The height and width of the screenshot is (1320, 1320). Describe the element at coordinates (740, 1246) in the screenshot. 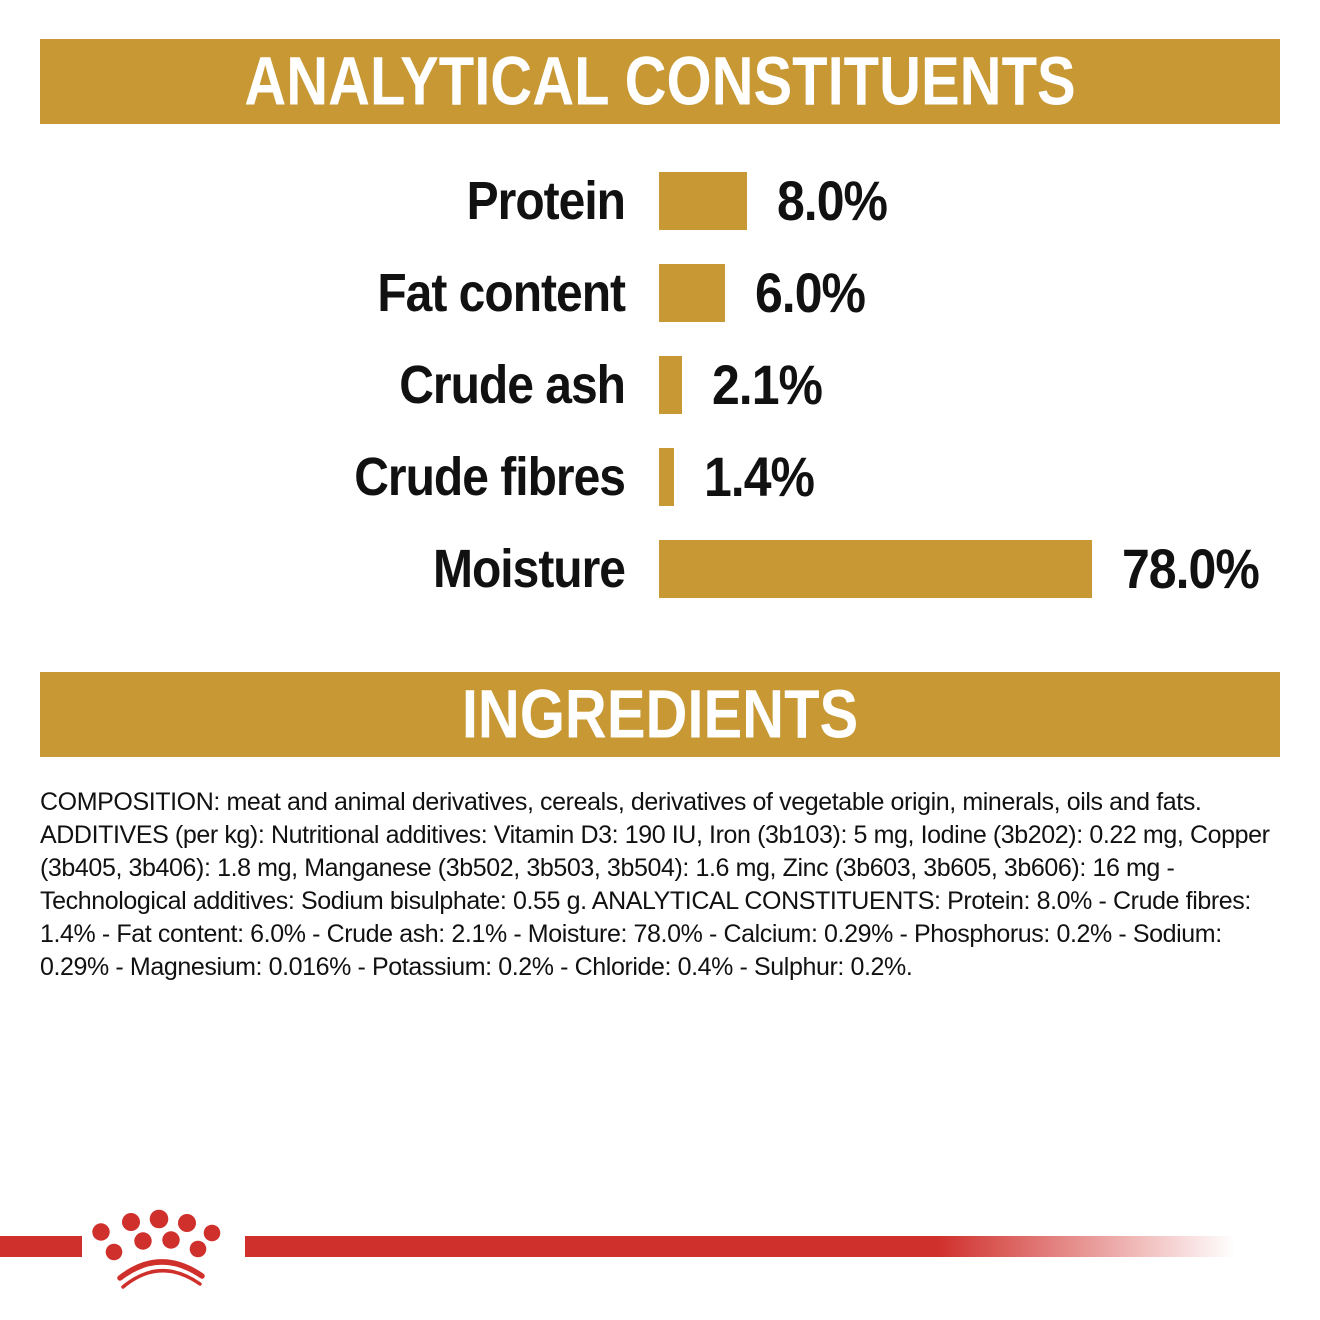

I see `footer-red-line-right` at that location.